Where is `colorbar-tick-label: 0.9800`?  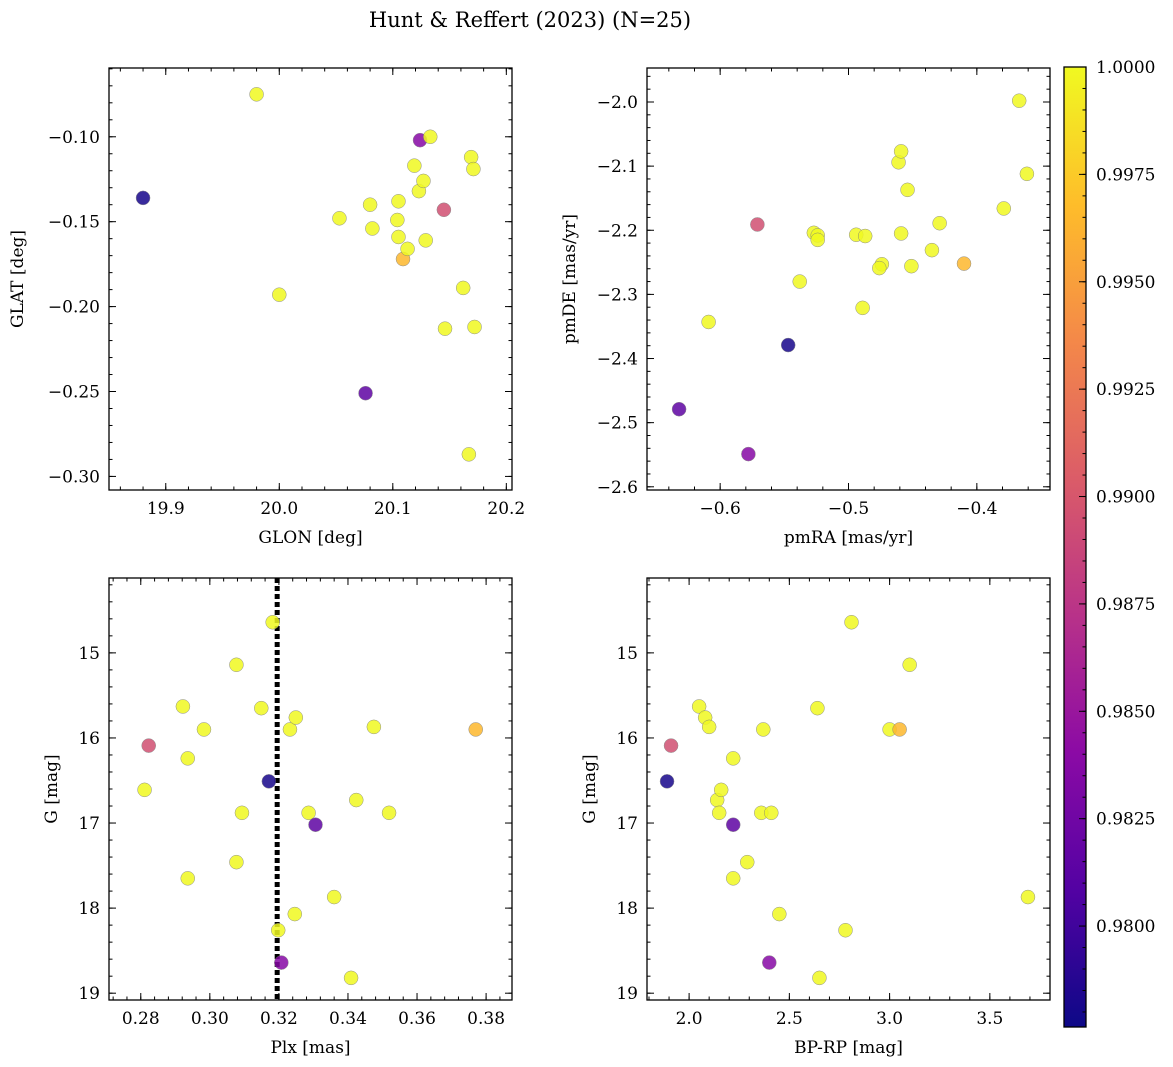
colorbar-tick-label: 0.9800 is located at coordinates (1125, 927).